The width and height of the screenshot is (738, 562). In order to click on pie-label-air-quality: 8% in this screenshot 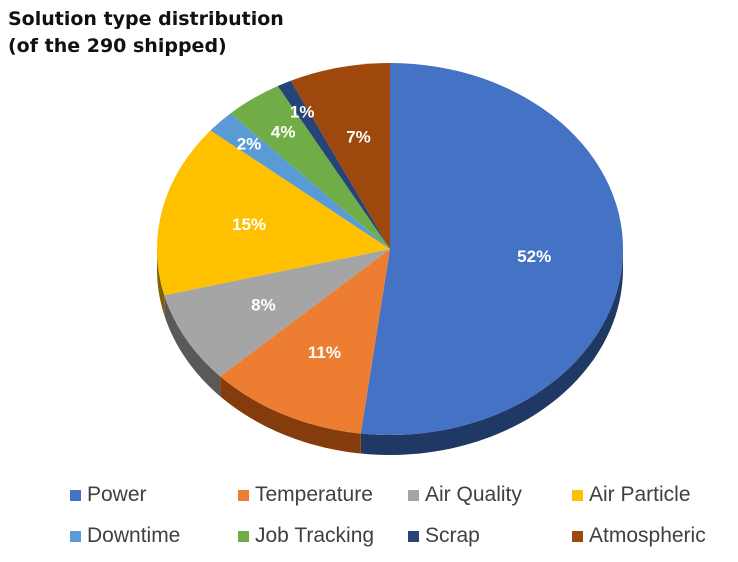, I will do `click(263, 305)`.